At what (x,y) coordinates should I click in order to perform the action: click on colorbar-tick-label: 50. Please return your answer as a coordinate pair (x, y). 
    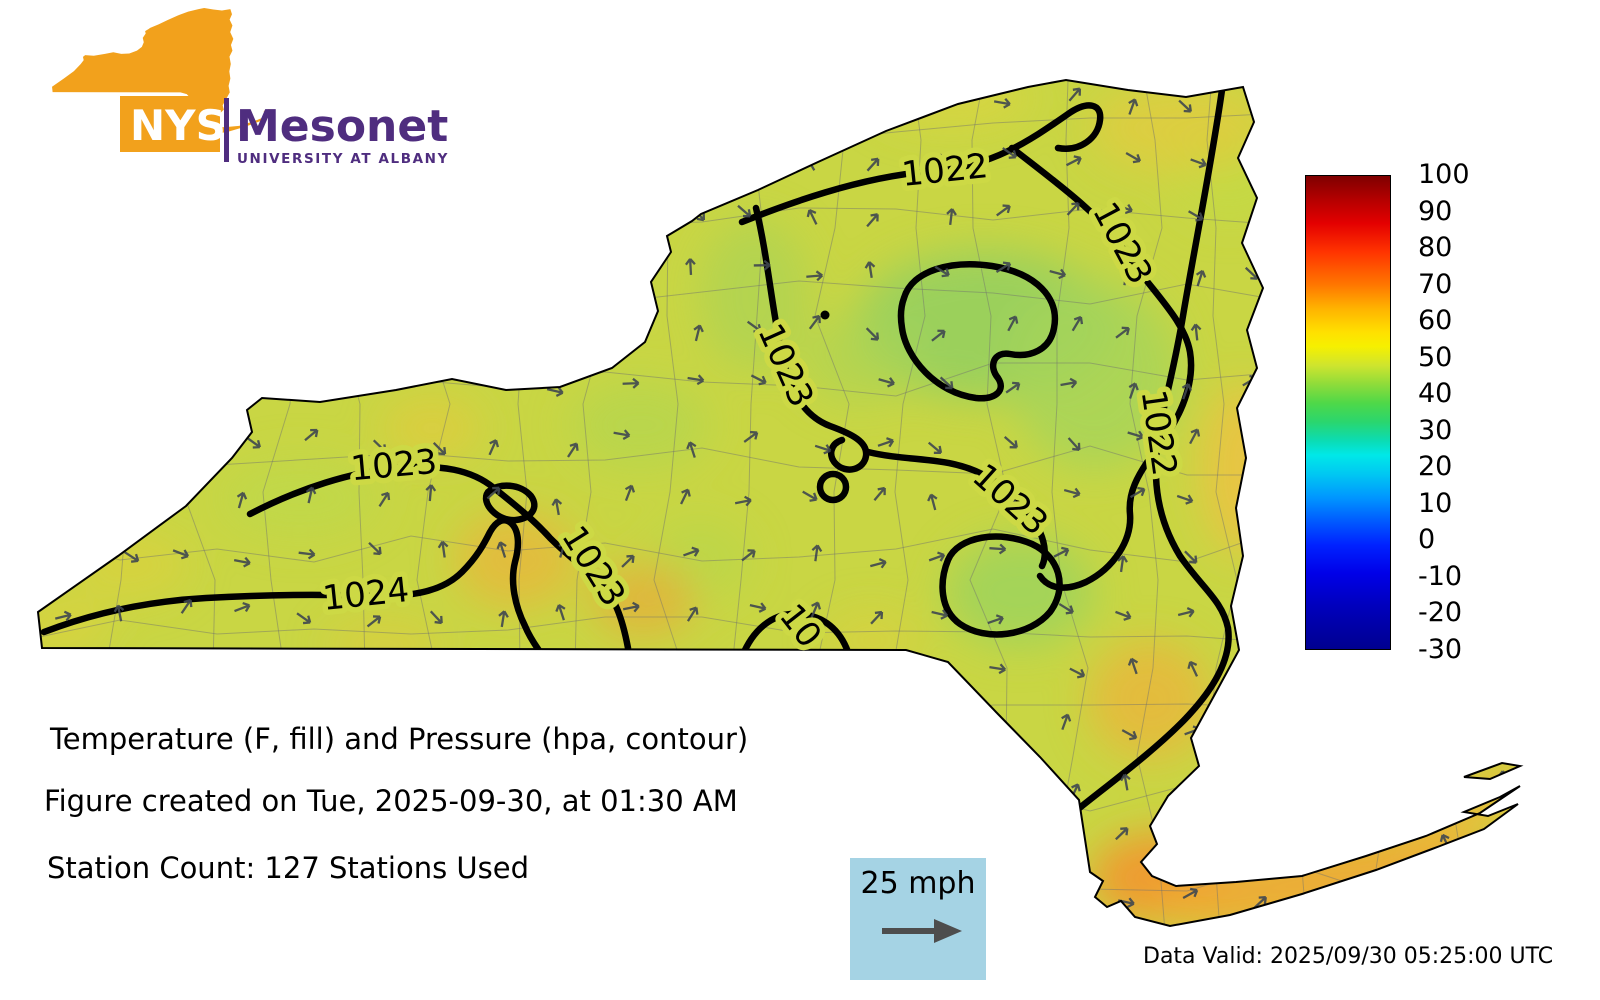
    Looking at the image, I should click on (1435, 357).